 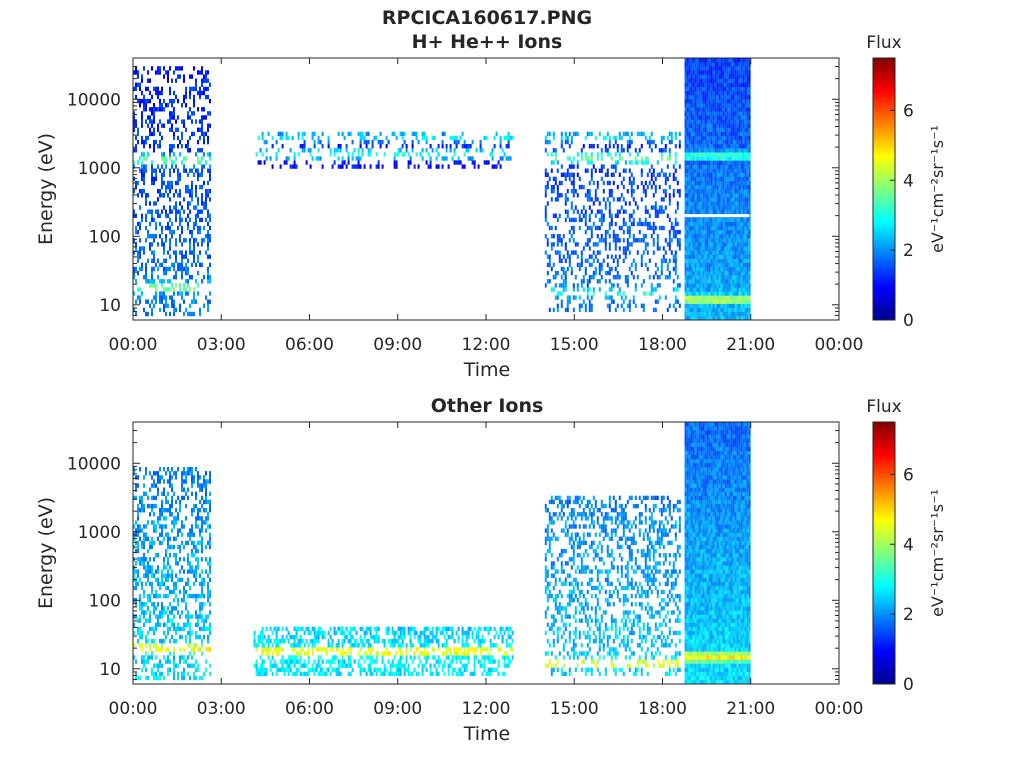 What do you see at coordinates (574, 345) in the screenshot?
I see `x-tick-label: 15:00` at bounding box center [574, 345].